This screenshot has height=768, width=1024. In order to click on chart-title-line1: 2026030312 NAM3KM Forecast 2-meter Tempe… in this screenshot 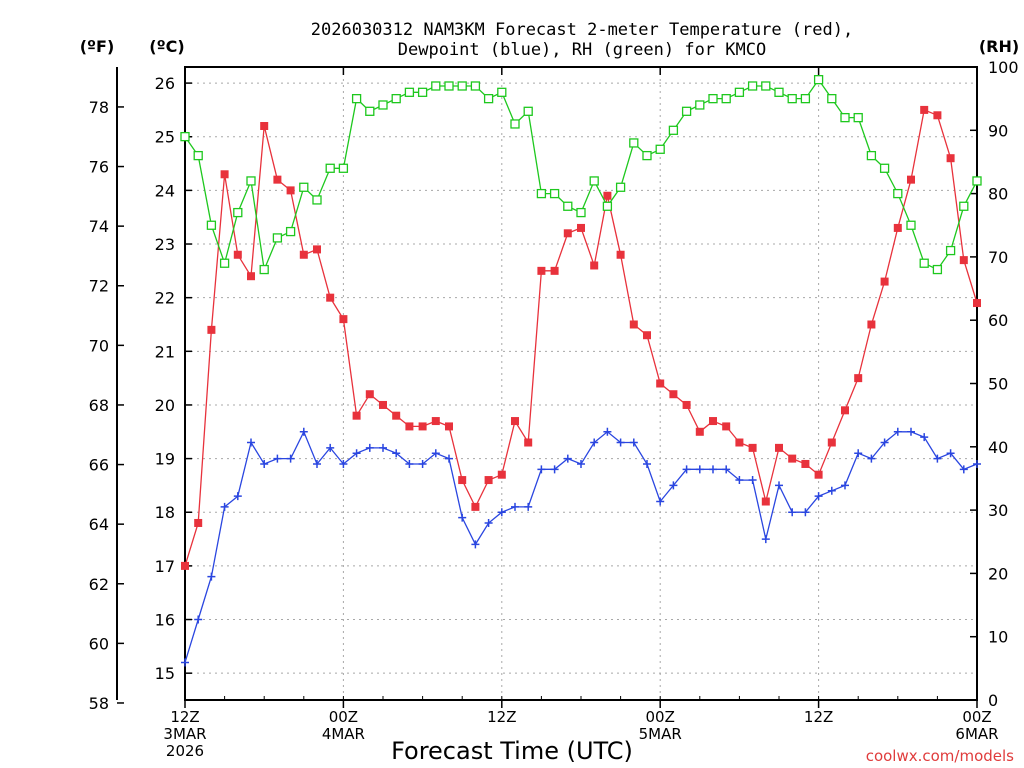, I will do `click(582, 30)`.